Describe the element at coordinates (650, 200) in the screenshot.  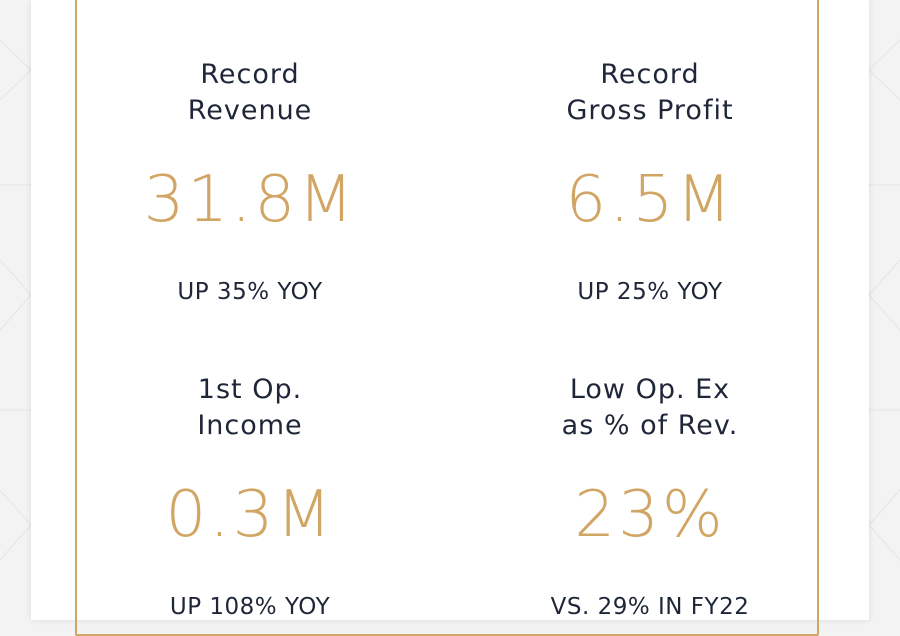
I see `metric-value: 6.5M` at that location.